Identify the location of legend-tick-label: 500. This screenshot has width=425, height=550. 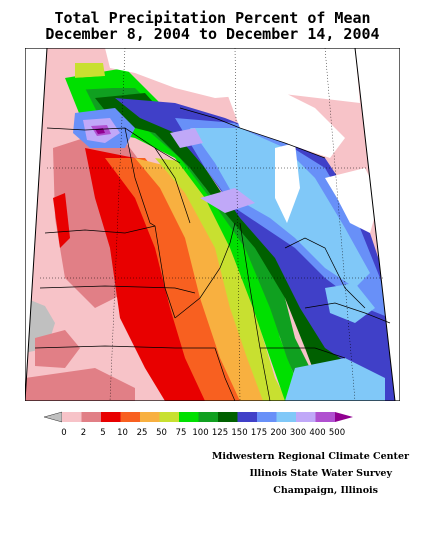
(337, 433).